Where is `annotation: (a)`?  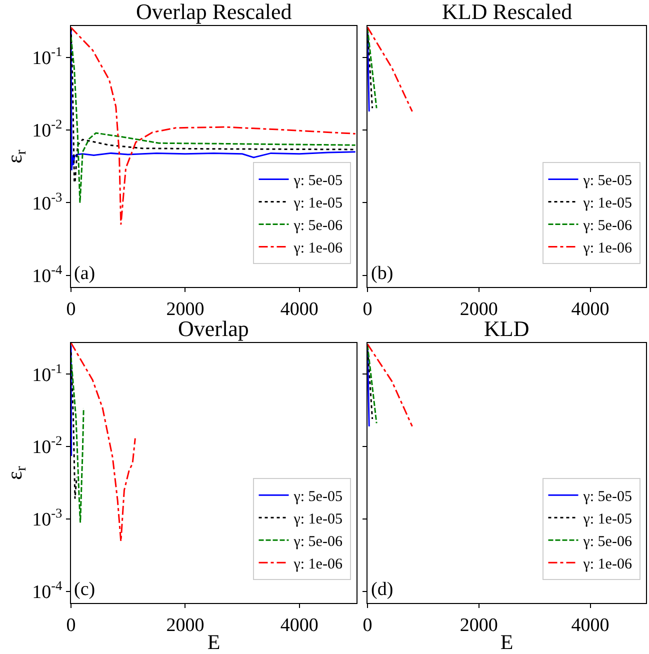
annotation: (a) is located at coordinates (85, 273).